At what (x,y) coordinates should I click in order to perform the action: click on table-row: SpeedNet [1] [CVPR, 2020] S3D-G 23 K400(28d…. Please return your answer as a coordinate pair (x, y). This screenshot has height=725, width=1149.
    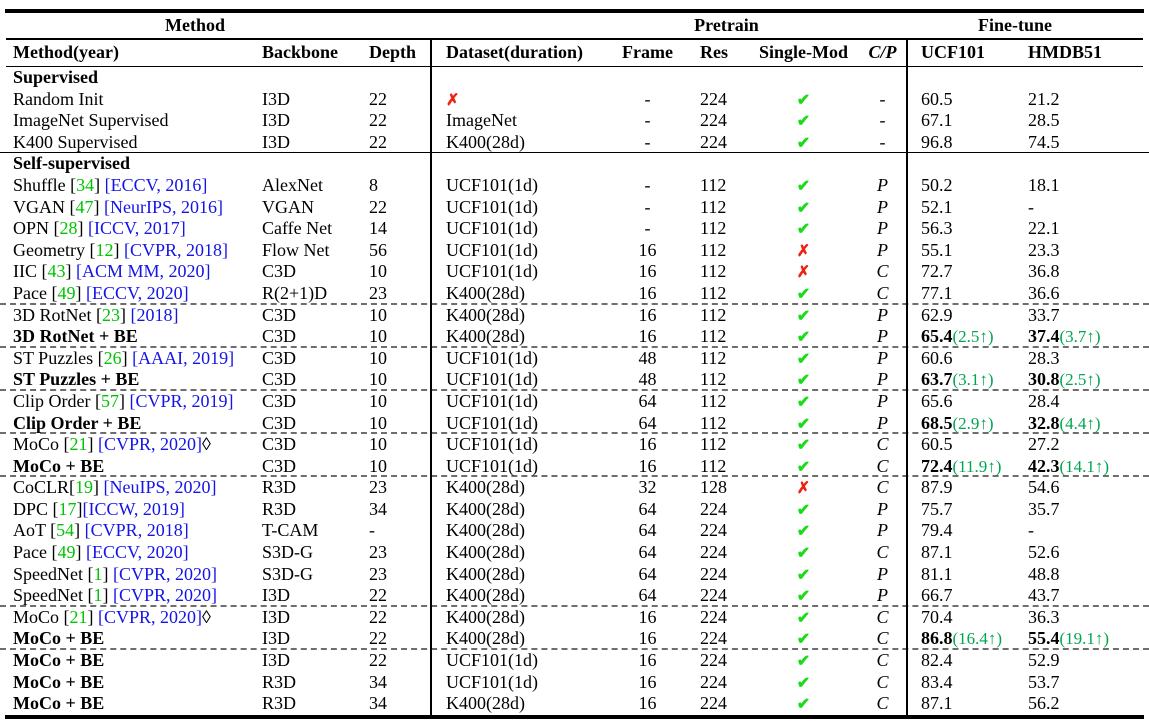
    Looking at the image, I should click on (574, 575).